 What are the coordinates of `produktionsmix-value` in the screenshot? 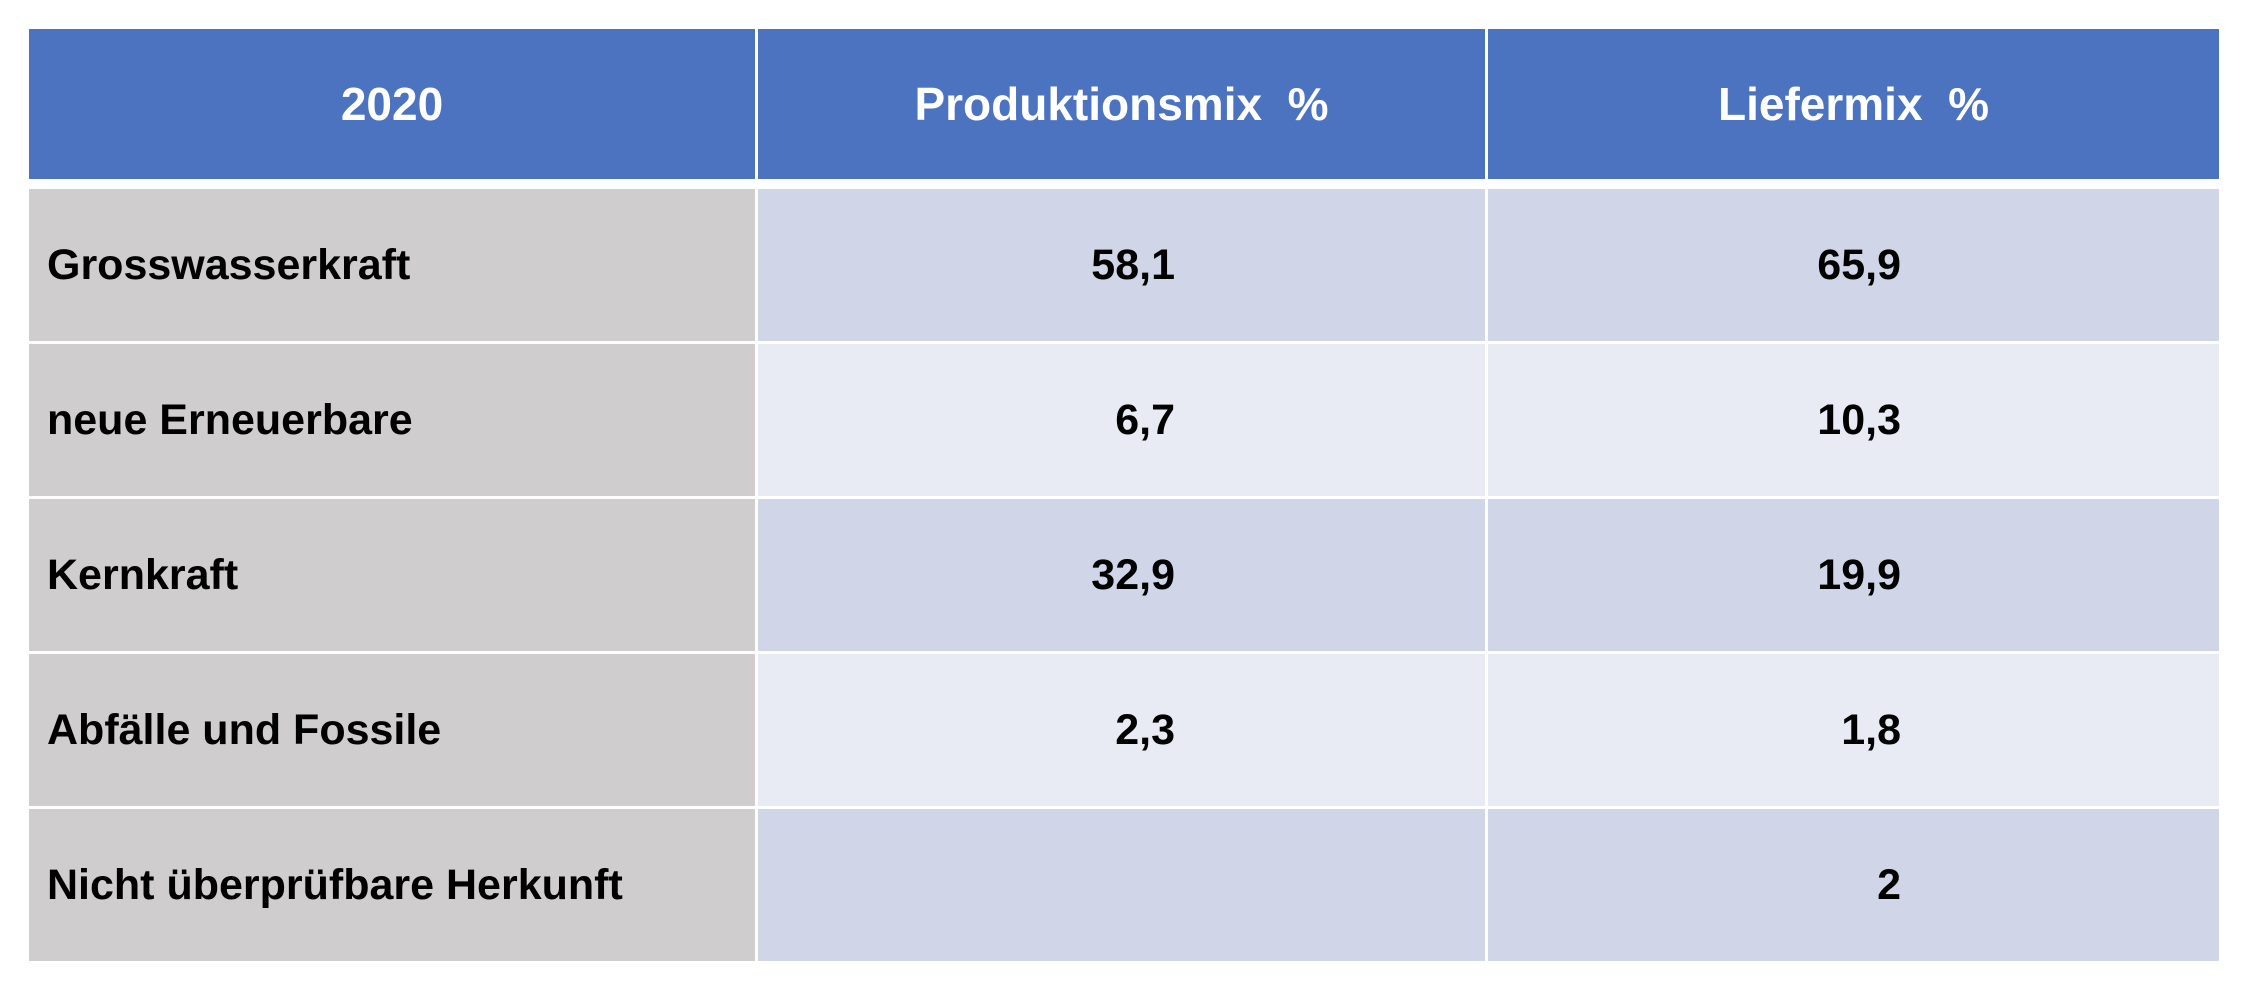 It's located at (1123, 885).